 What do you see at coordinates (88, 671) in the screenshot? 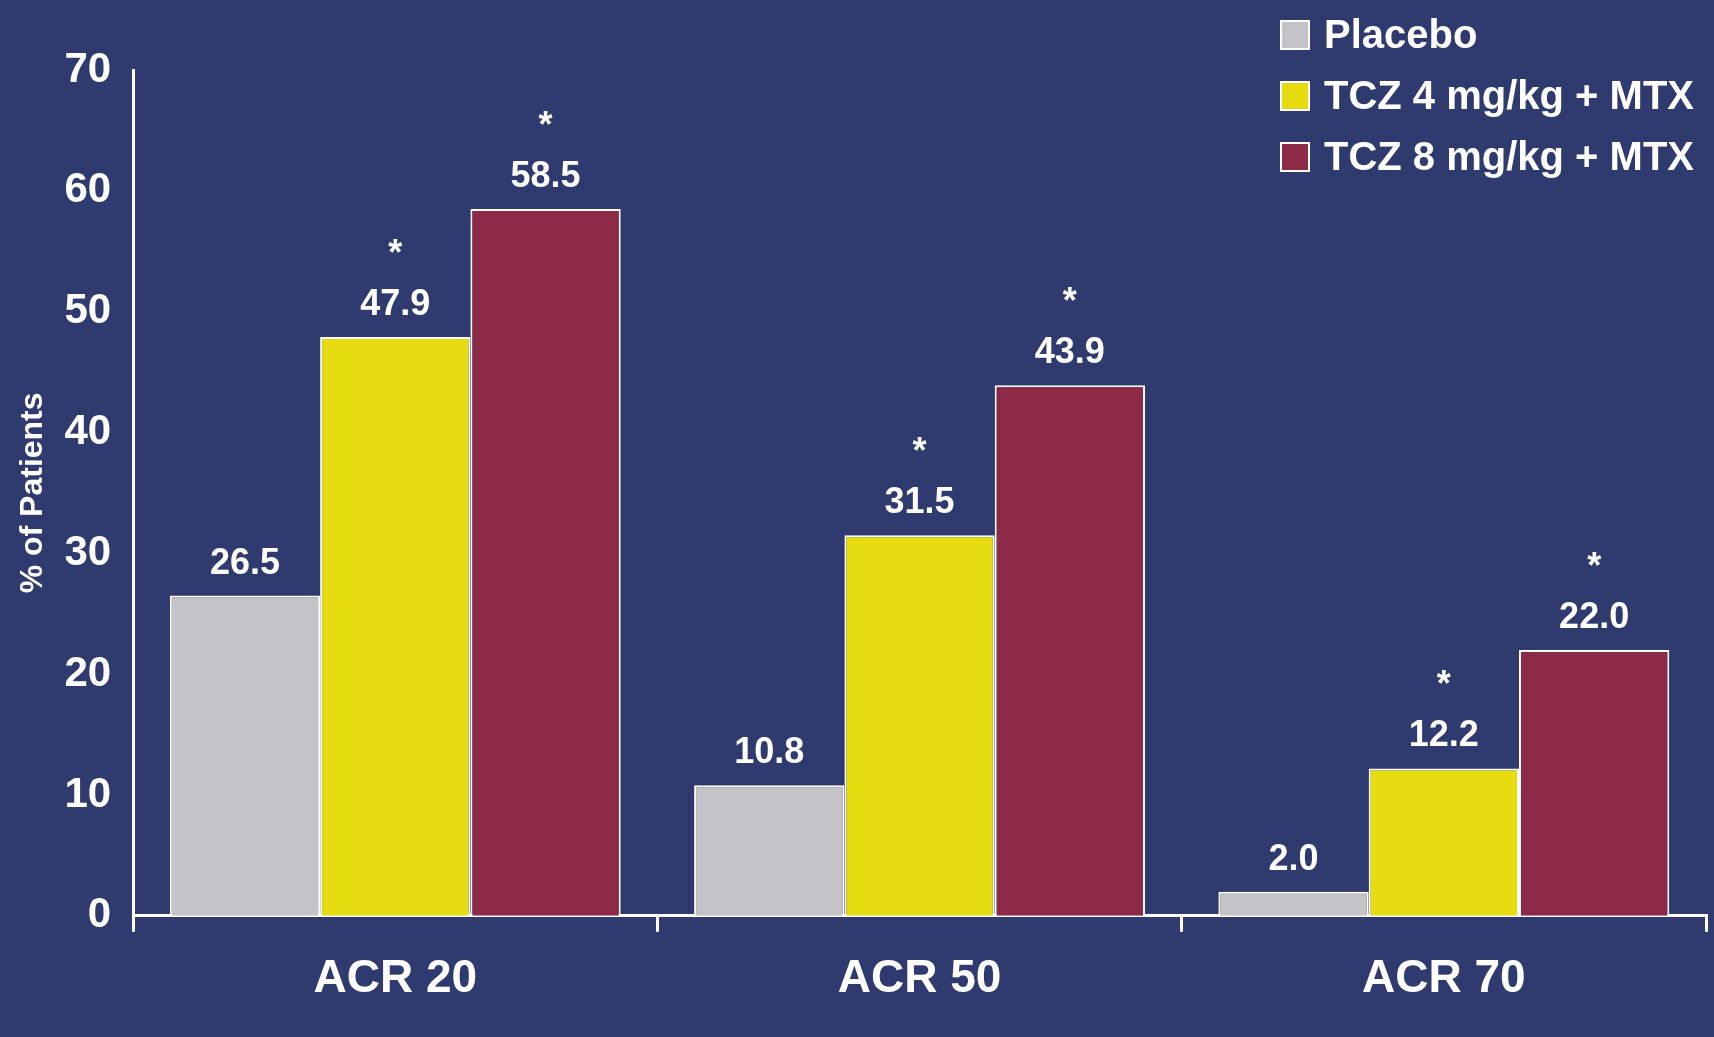
I see `y-tick-label: 20` at bounding box center [88, 671].